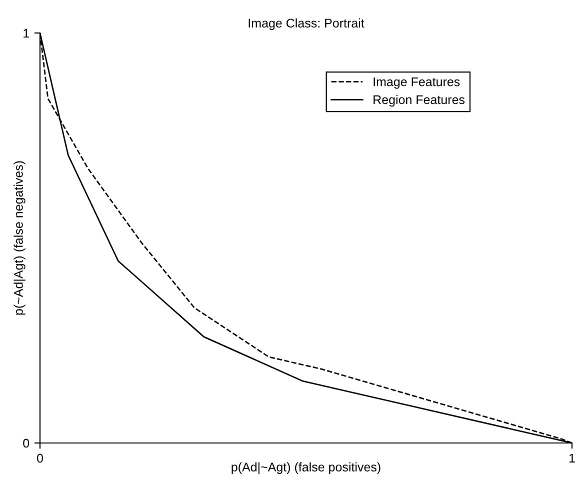 The width and height of the screenshot is (579, 479). I want to click on chart-title: Image Class: Portrait, so click(306, 24).